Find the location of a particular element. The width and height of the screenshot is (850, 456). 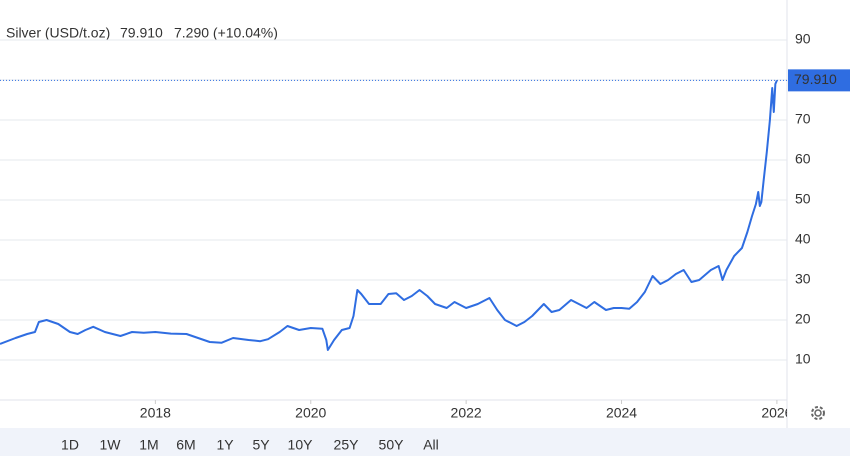

y-tick-label: 60 is located at coordinates (803, 159).